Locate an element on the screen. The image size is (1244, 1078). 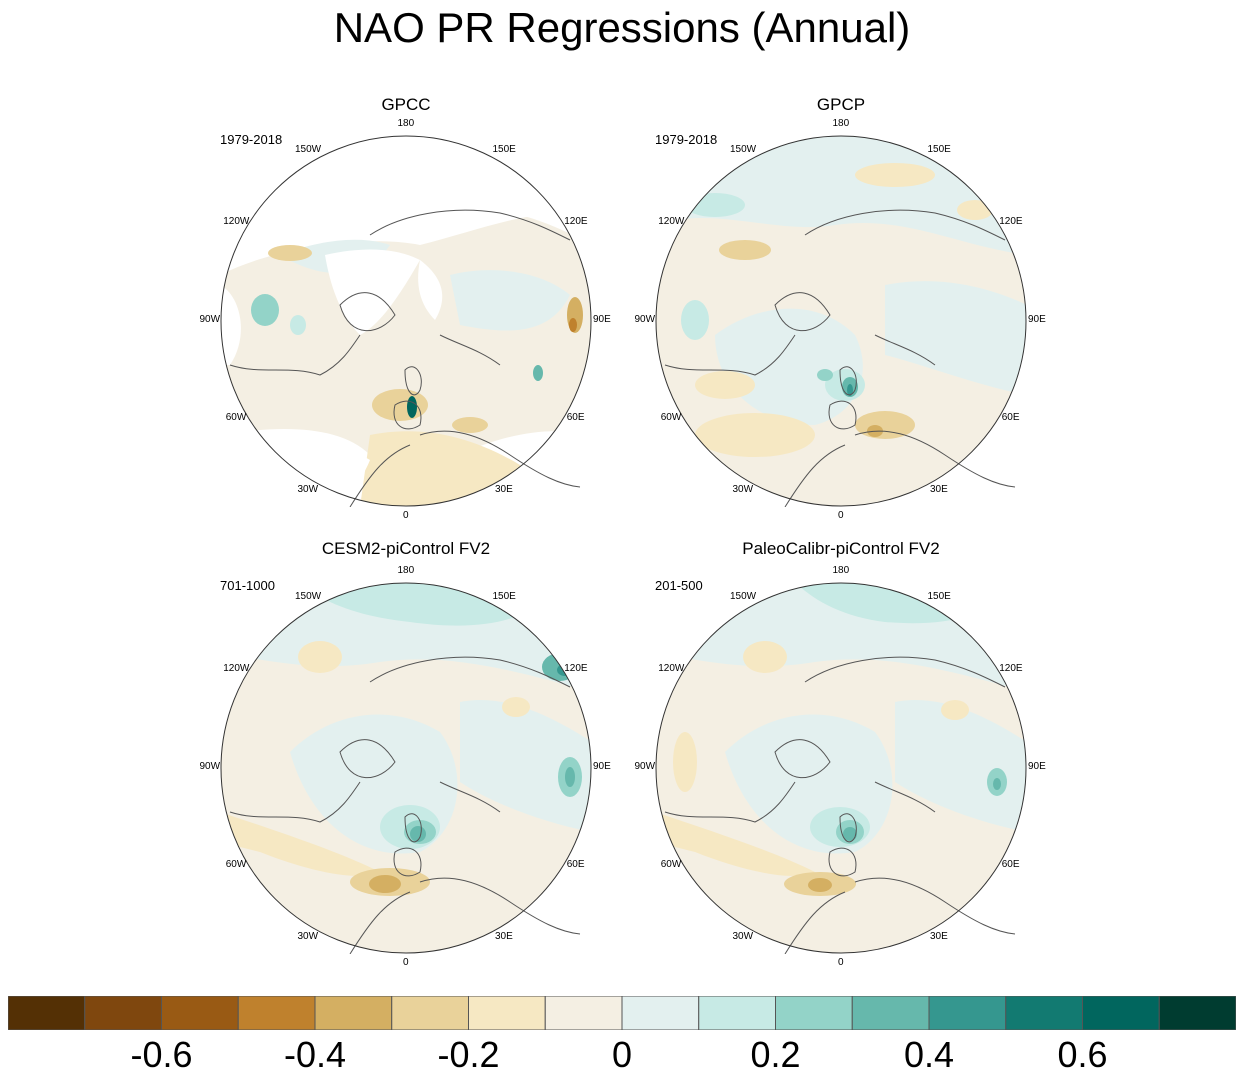
polar-map-cesm2 is located at coordinates (406, 768).